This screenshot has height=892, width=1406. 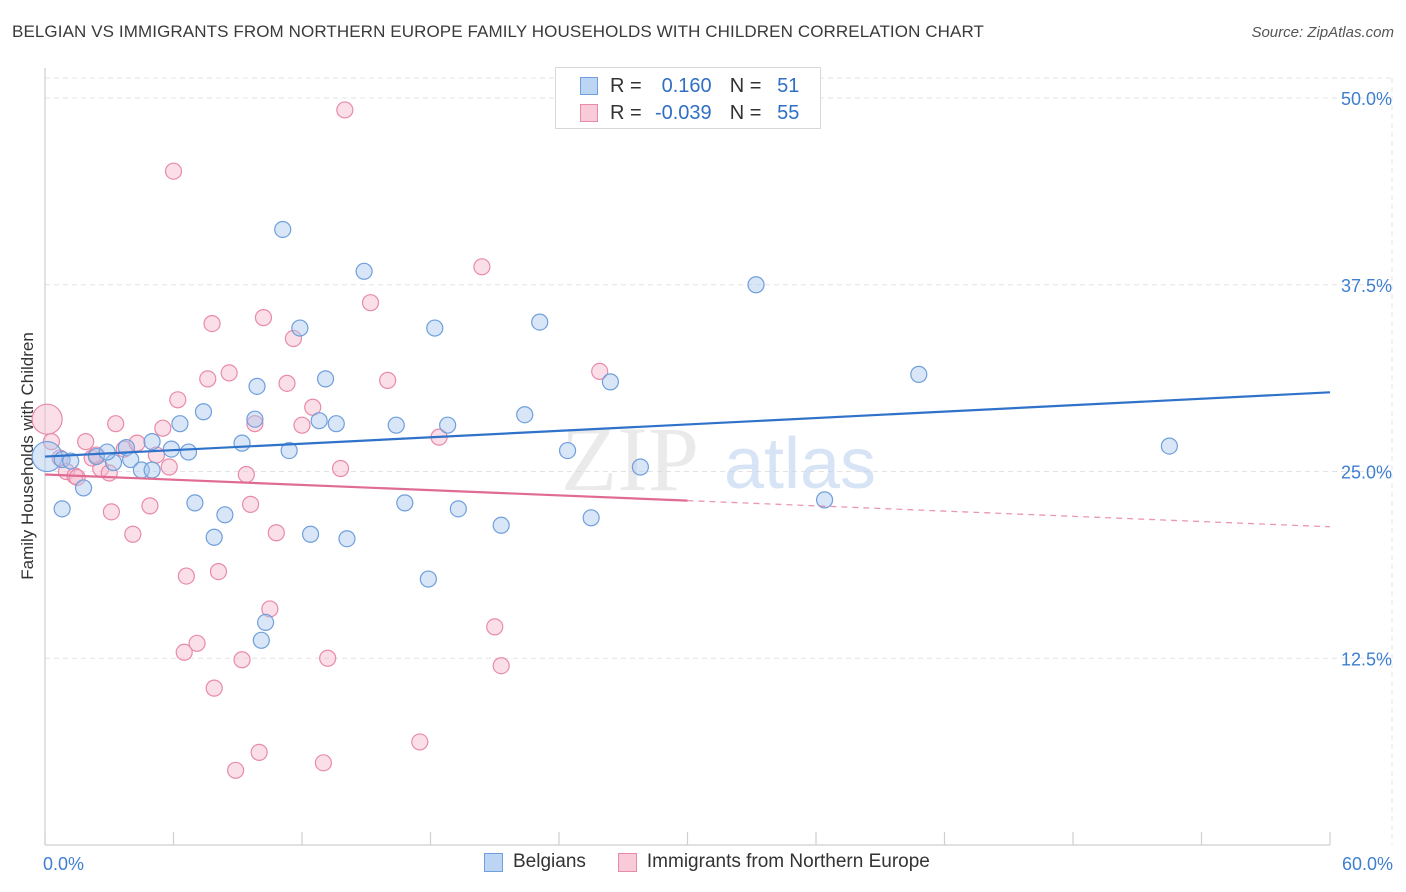 I want to click on belgians-swatch, so click(x=589, y=86).